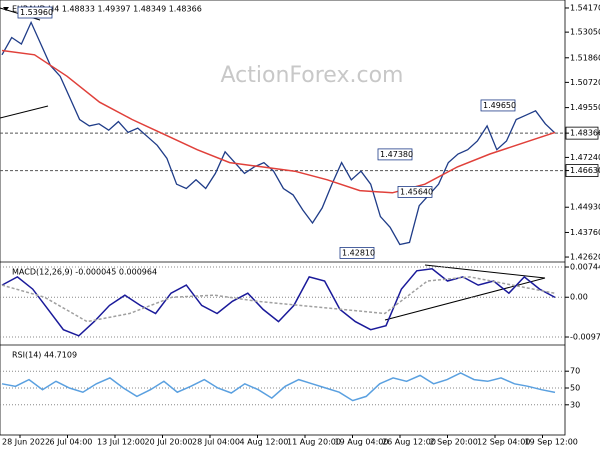  What do you see at coordinates (585, 337) in the screenshot?
I see `y-tick-label: -0.009794` at bounding box center [585, 337].